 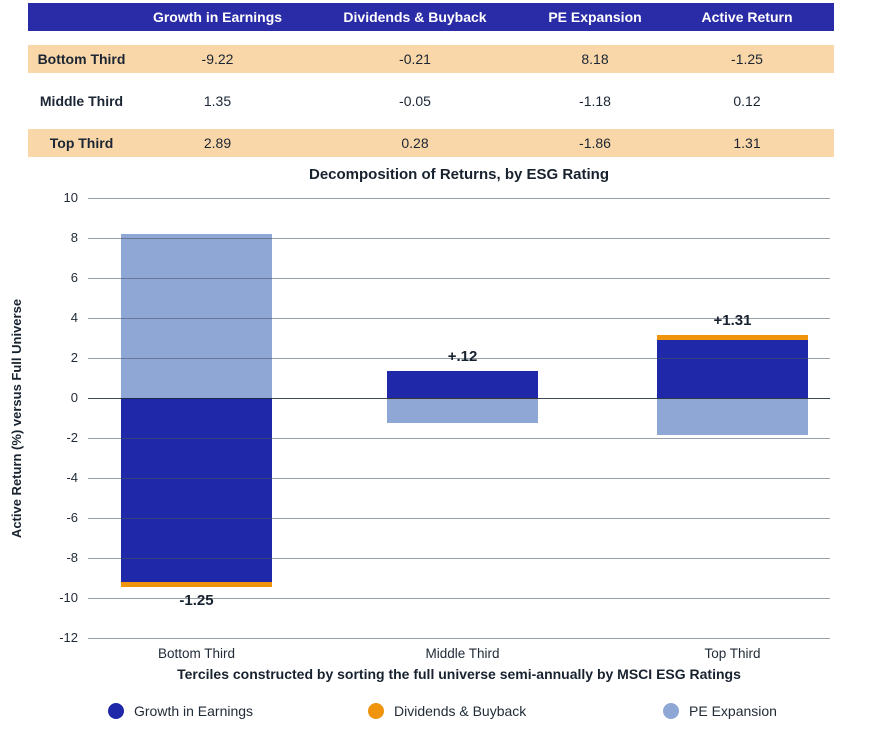 I want to click on value-cell: -9.22, so click(x=217, y=59).